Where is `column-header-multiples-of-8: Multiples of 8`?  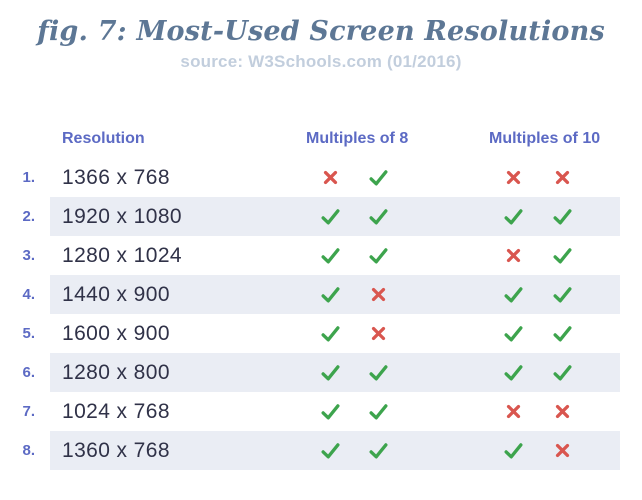 column-header-multiples-of-8: Multiples of 8 is located at coordinates (357, 138).